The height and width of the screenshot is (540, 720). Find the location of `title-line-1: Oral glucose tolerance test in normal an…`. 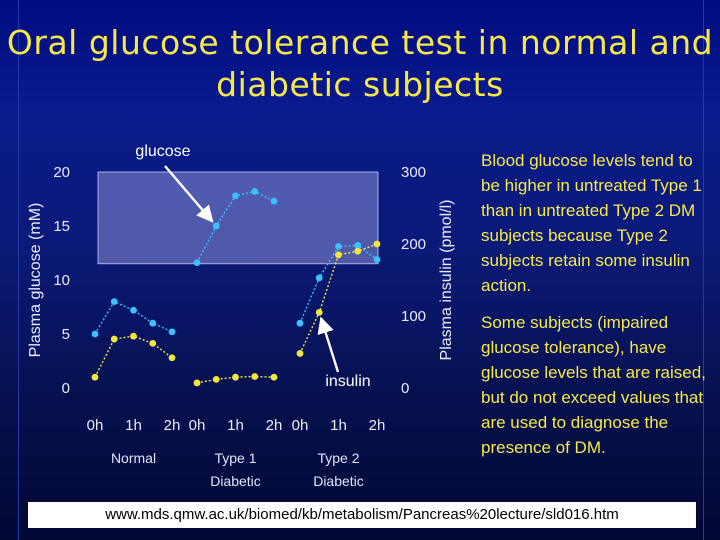

title-line-1: Oral glucose tolerance test in normal an… is located at coordinates (360, 42).